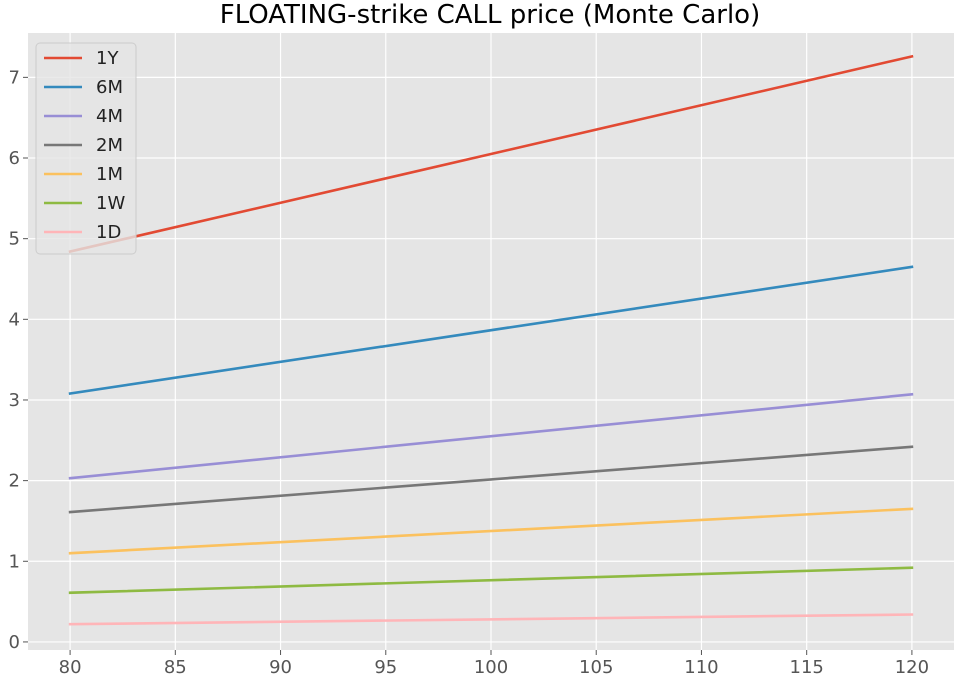 The height and width of the screenshot is (676, 959). Describe the element at coordinates (596, 666) in the screenshot. I see `x-tick-label: 105` at that location.